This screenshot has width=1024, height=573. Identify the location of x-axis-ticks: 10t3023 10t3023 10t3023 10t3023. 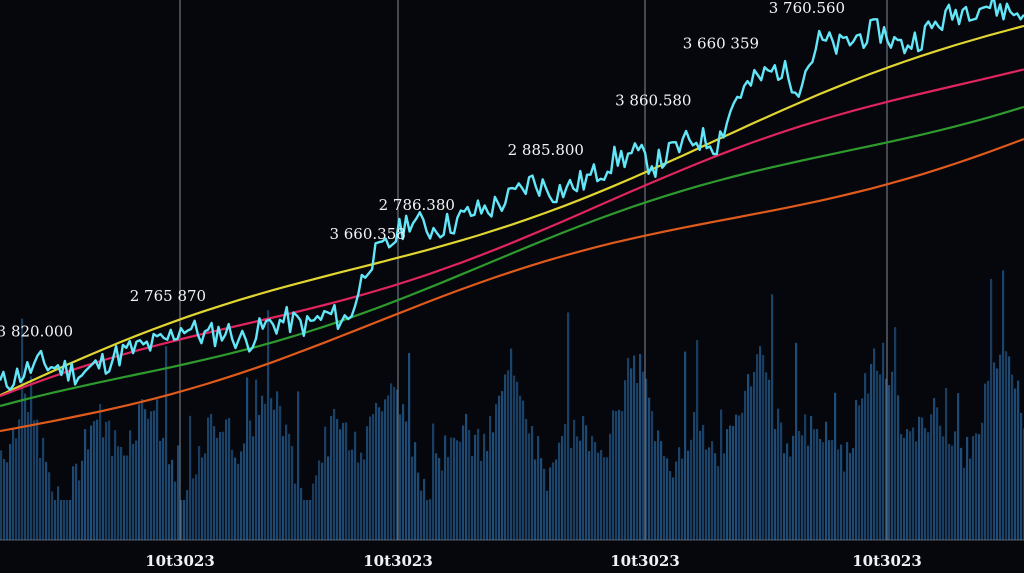
(533, 561).